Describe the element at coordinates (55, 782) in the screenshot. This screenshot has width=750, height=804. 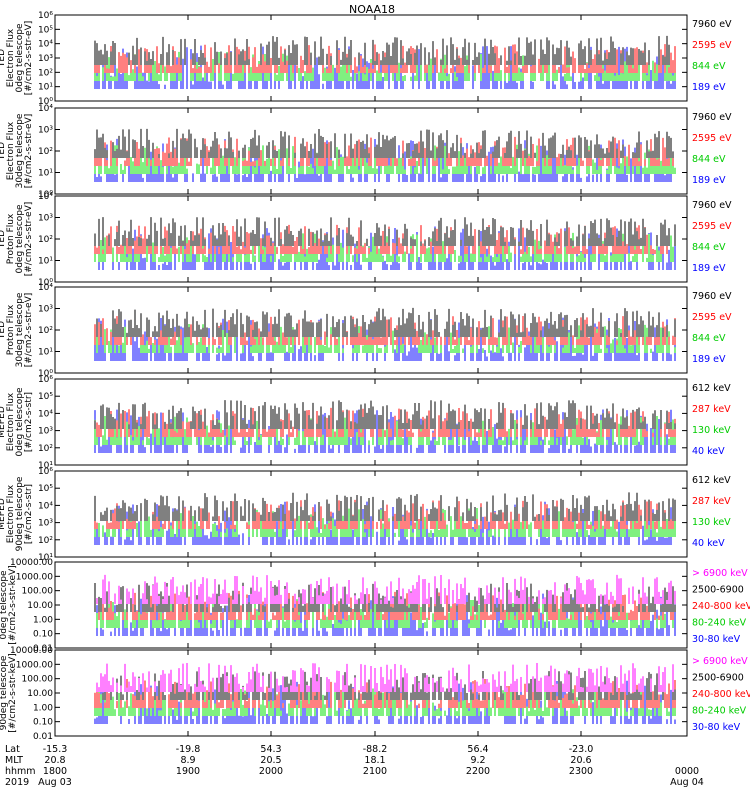
I see `x-tick-label: Aug 03` at that location.